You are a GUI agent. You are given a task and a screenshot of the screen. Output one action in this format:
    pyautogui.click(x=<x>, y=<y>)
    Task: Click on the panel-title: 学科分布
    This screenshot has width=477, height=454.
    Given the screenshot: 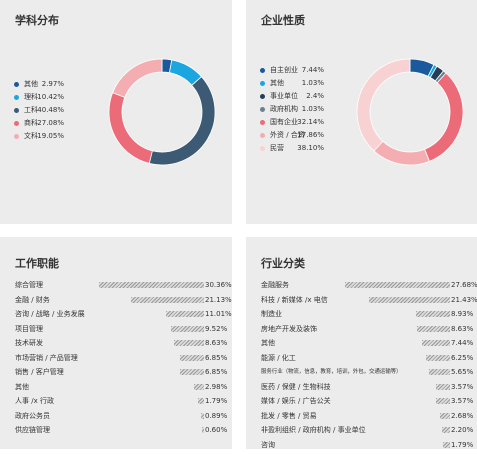 What is the action you would take?
    pyautogui.click(x=37, y=20)
    